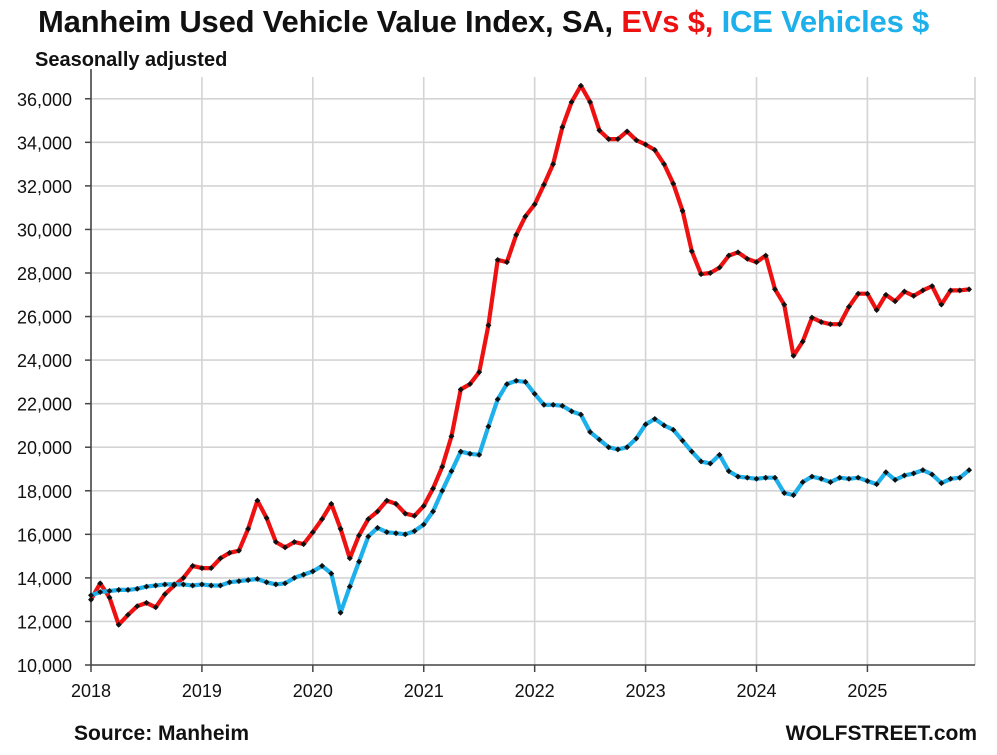  I want to click on x-tick-label: 2020, so click(313, 691).